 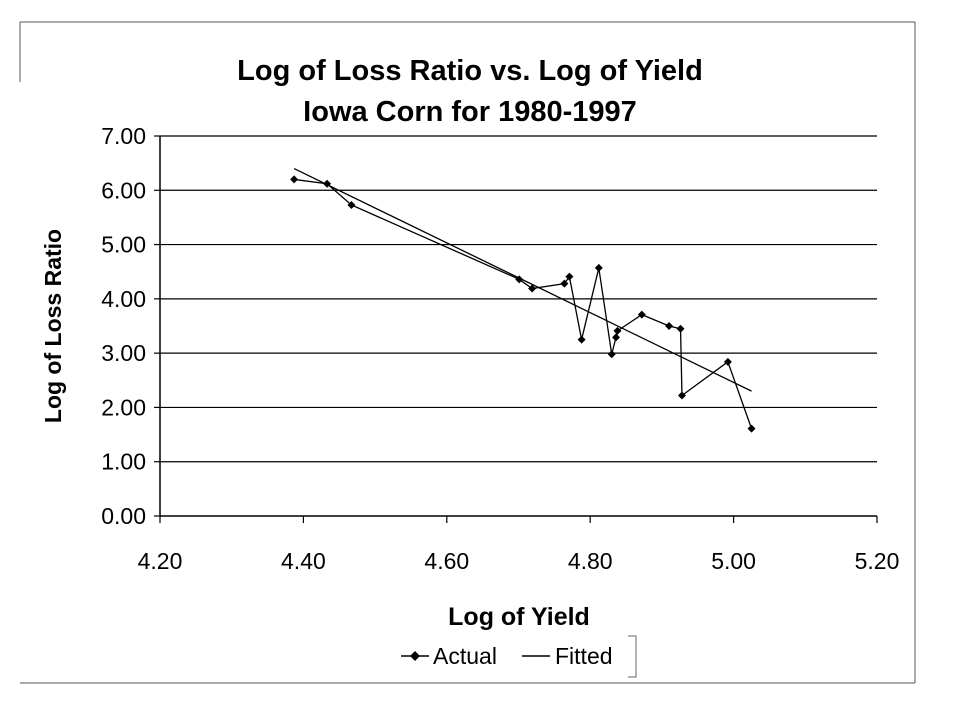 What do you see at coordinates (123, 136) in the screenshot?
I see `y-tick-label: 7.00` at bounding box center [123, 136].